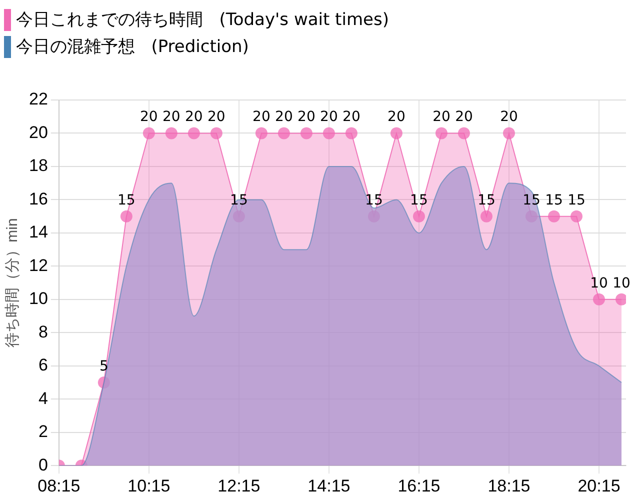 This screenshot has width=640, height=500. What do you see at coordinates (38, 166) in the screenshot?
I see `y-tick-label: 18` at bounding box center [38, 166].